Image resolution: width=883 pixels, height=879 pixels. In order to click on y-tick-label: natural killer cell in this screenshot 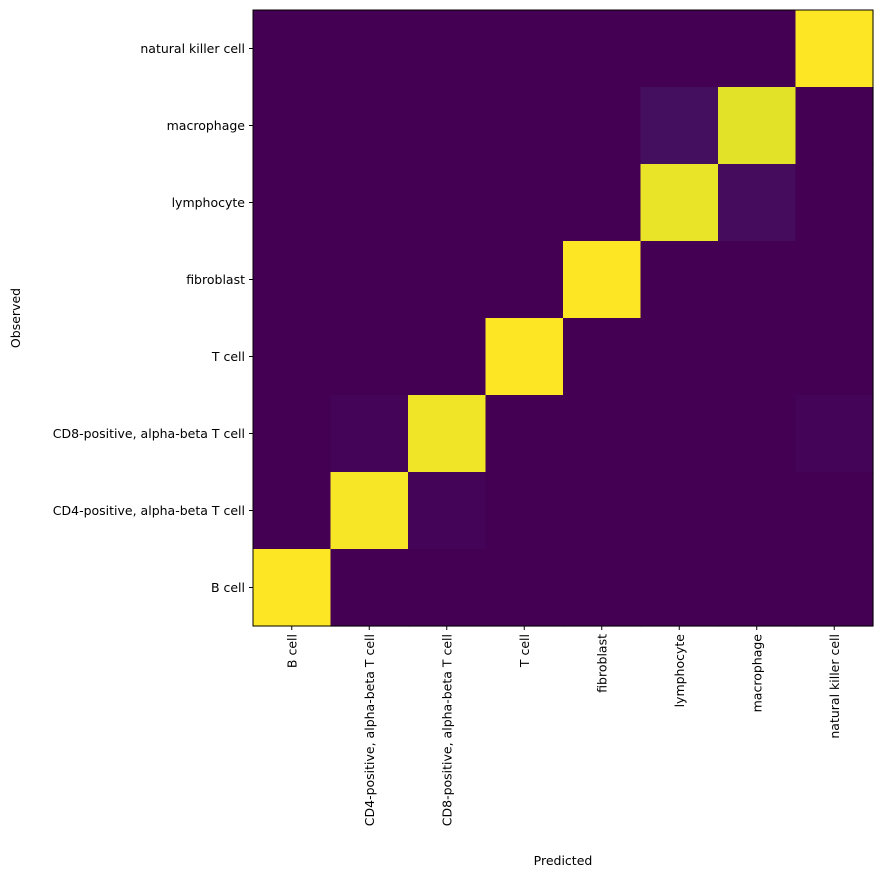, I will do `click(192, 48)`.